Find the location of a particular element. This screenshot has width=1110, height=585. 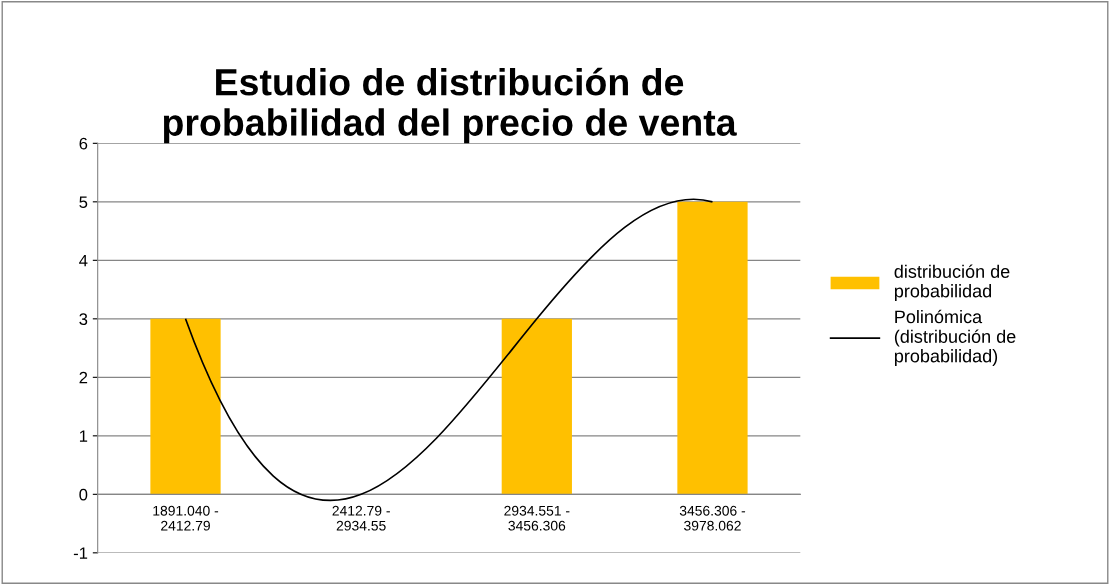

x-tick-label: 2934.551 - 3456.306 is located at coordinates (537, 518).